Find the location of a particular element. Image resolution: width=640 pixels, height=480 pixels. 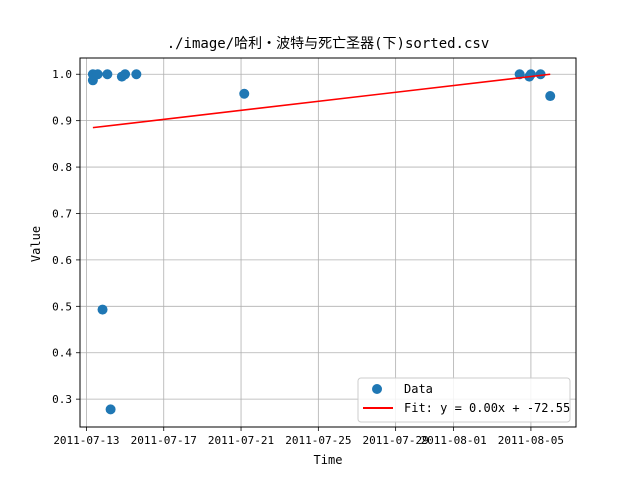

y-tick-label: 0.4 is located at coordinates (62, 353).